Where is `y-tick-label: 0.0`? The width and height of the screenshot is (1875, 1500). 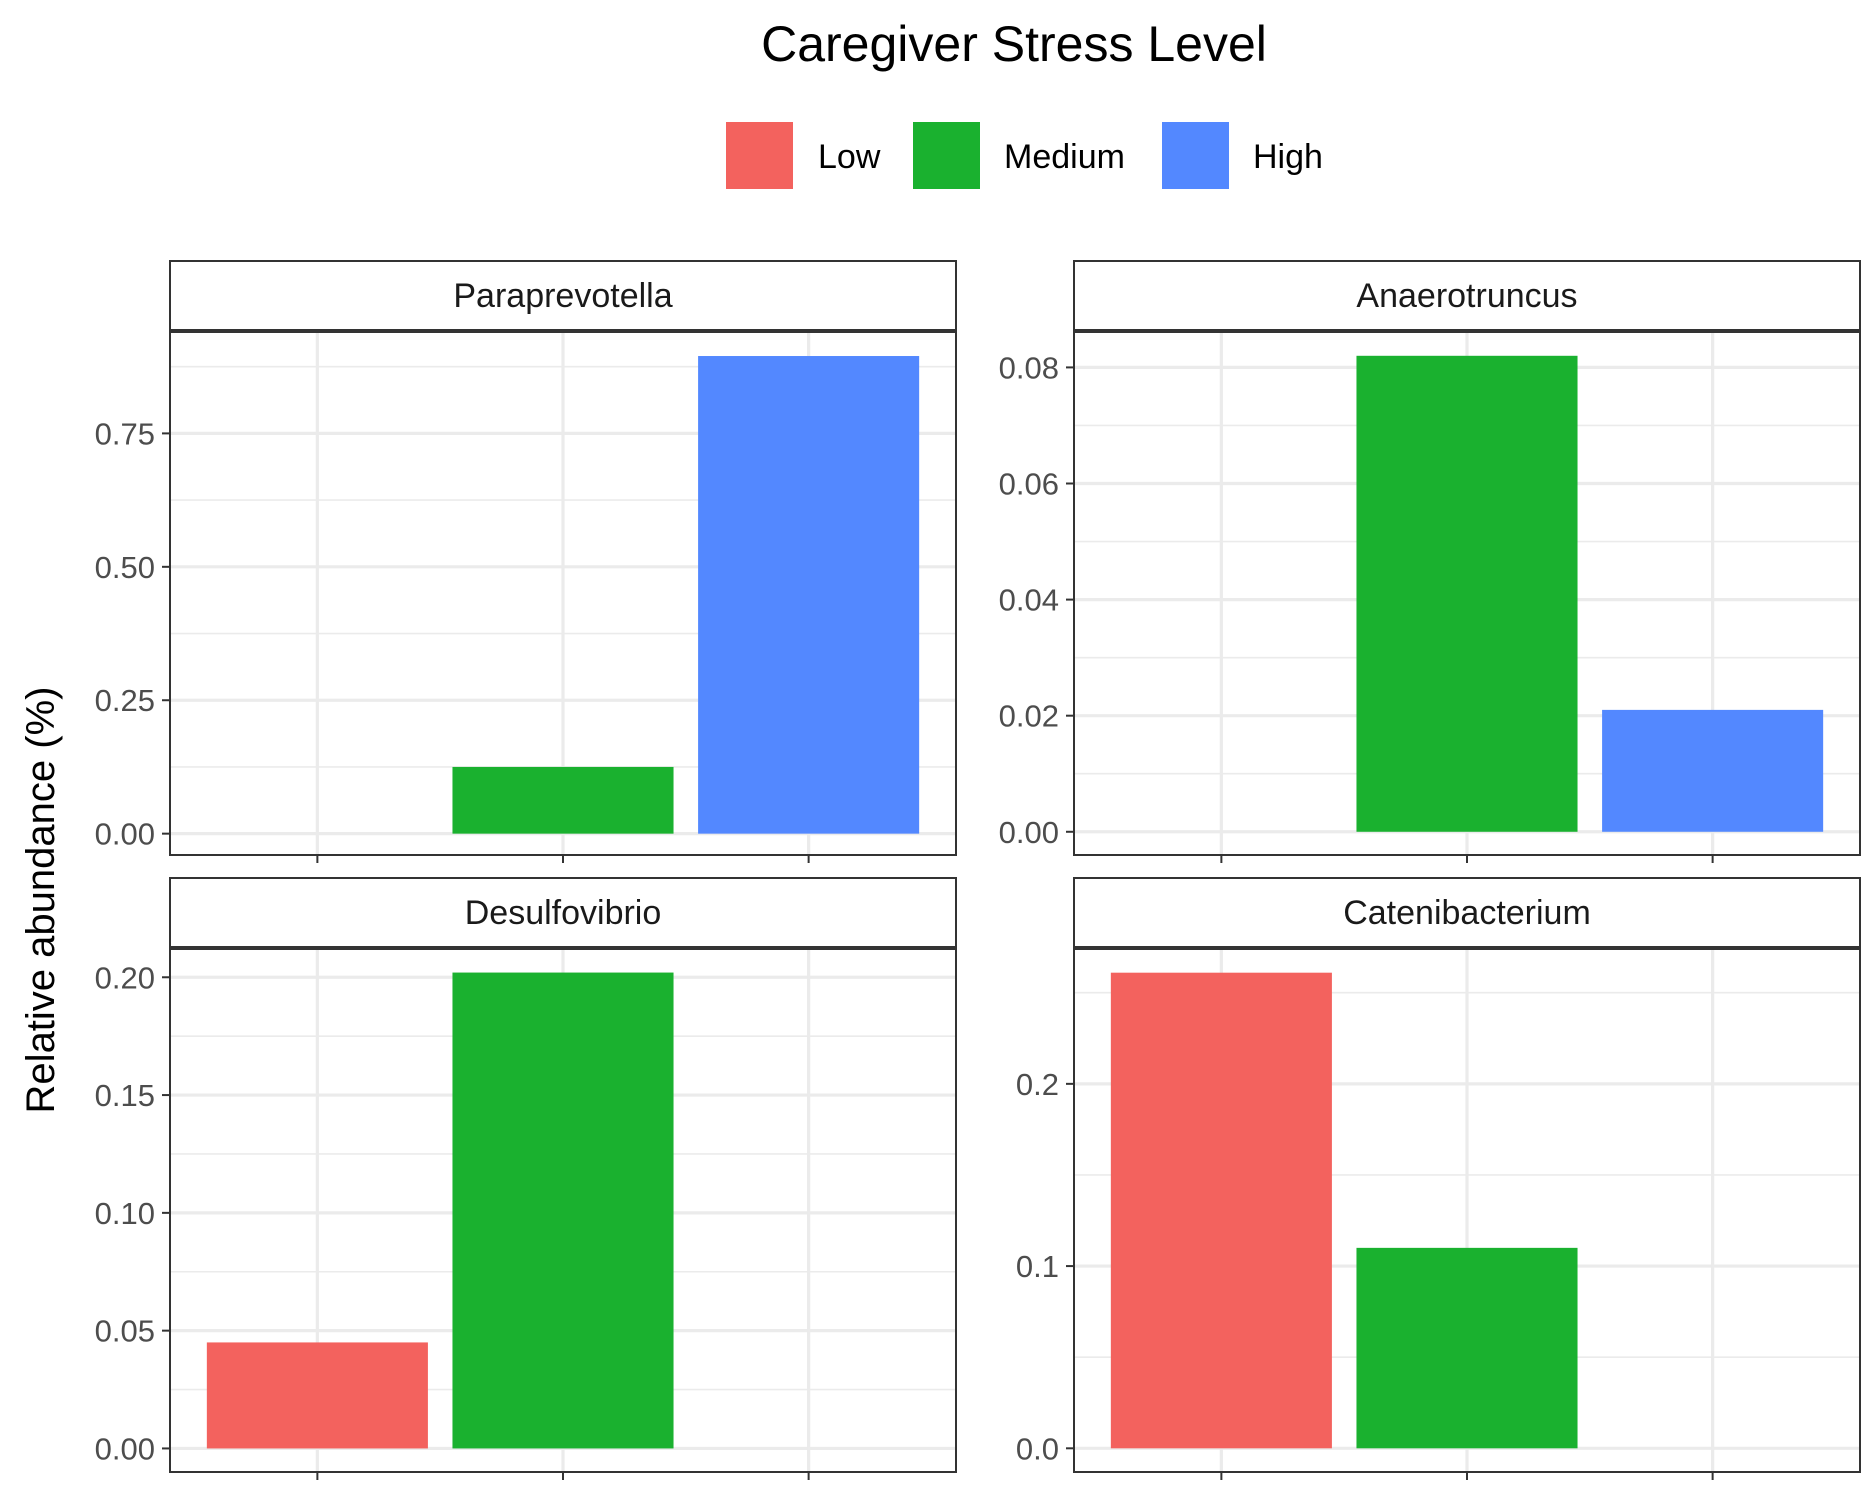
y-tick-label: 0.0 is located at coordinates (1037, 1448).